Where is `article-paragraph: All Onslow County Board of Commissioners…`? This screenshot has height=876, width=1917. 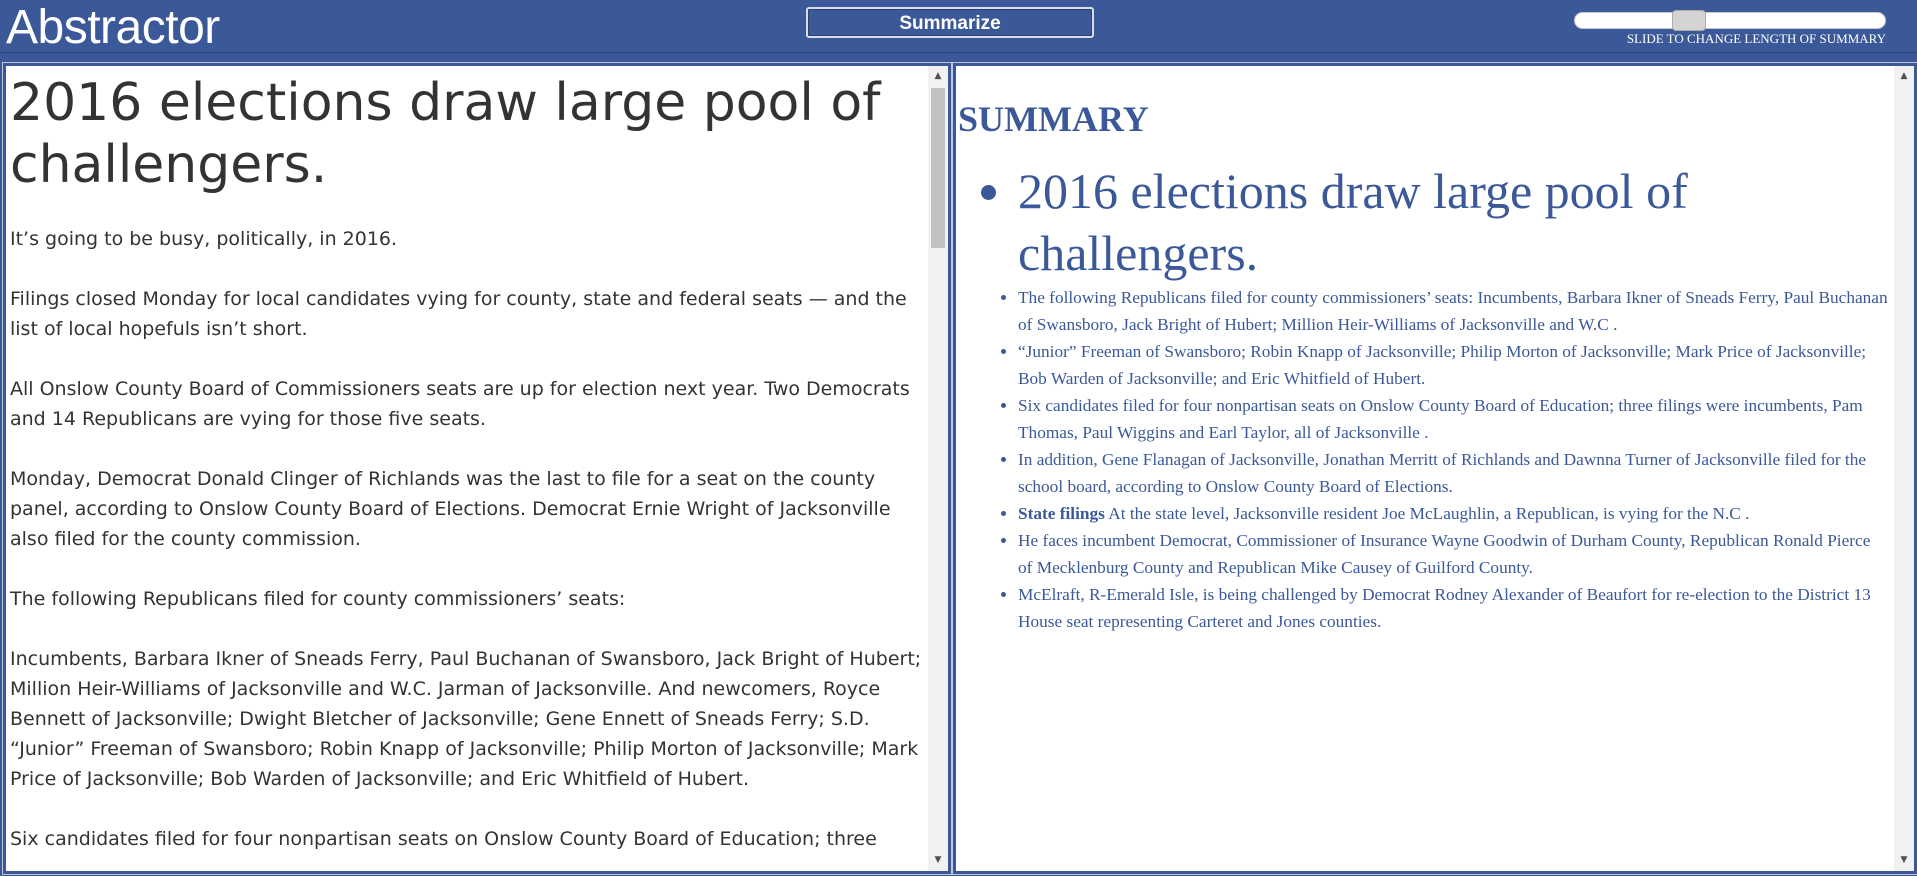 article-paragraph: All Onslow County Board of Commissioners… is located at coordinates (460, 404).